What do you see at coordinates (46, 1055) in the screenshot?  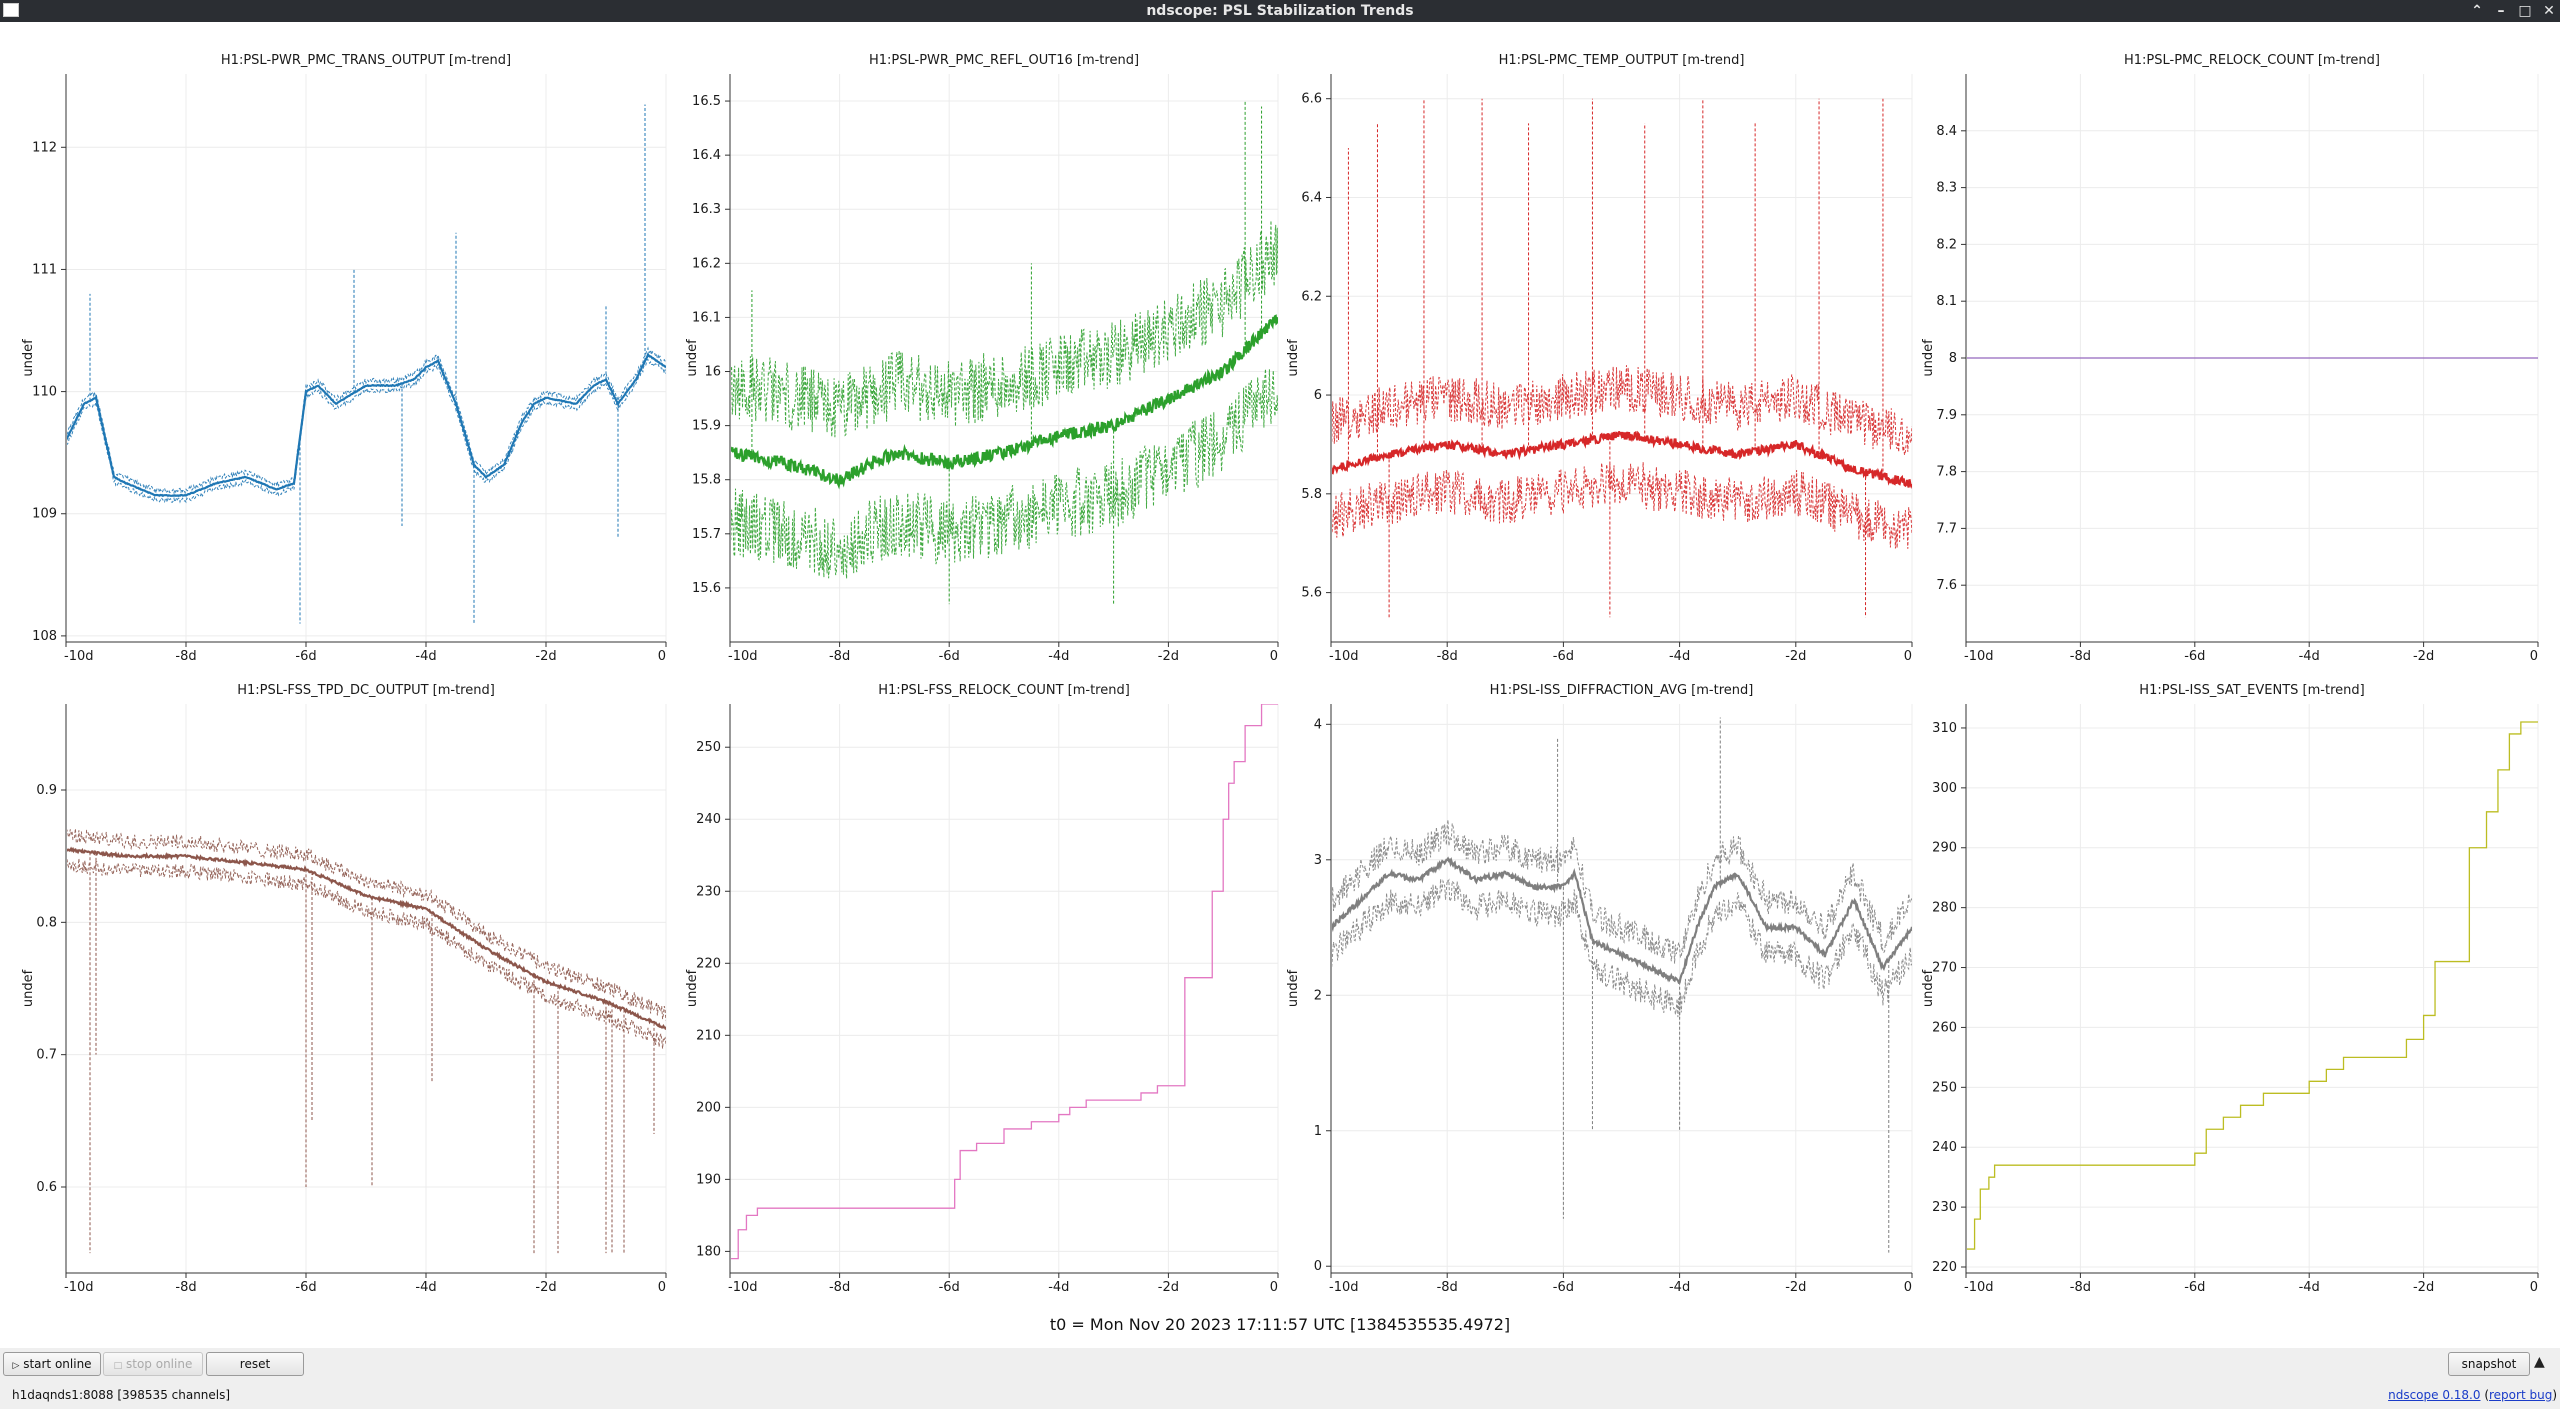 I see `y-tick-label: 0.7` at bounding box center [46, 1055].